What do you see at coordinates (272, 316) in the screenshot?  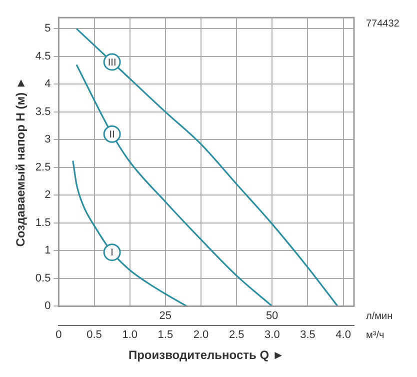 I see `x2-tick-label: 50` at bounding box center [272, 316].